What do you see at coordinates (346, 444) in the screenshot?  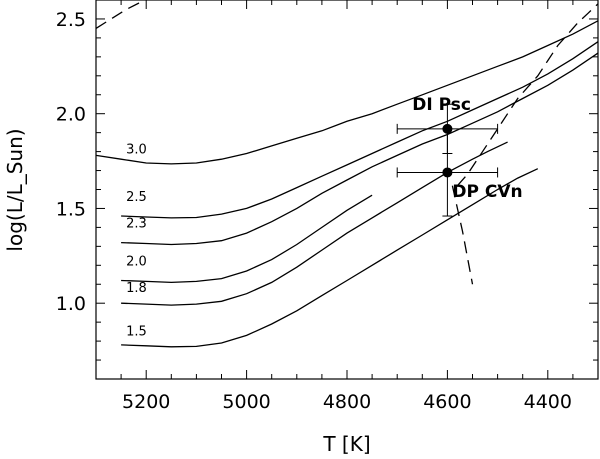 I see `x-axis-title: T [K]` at bounding box center [346, 444].